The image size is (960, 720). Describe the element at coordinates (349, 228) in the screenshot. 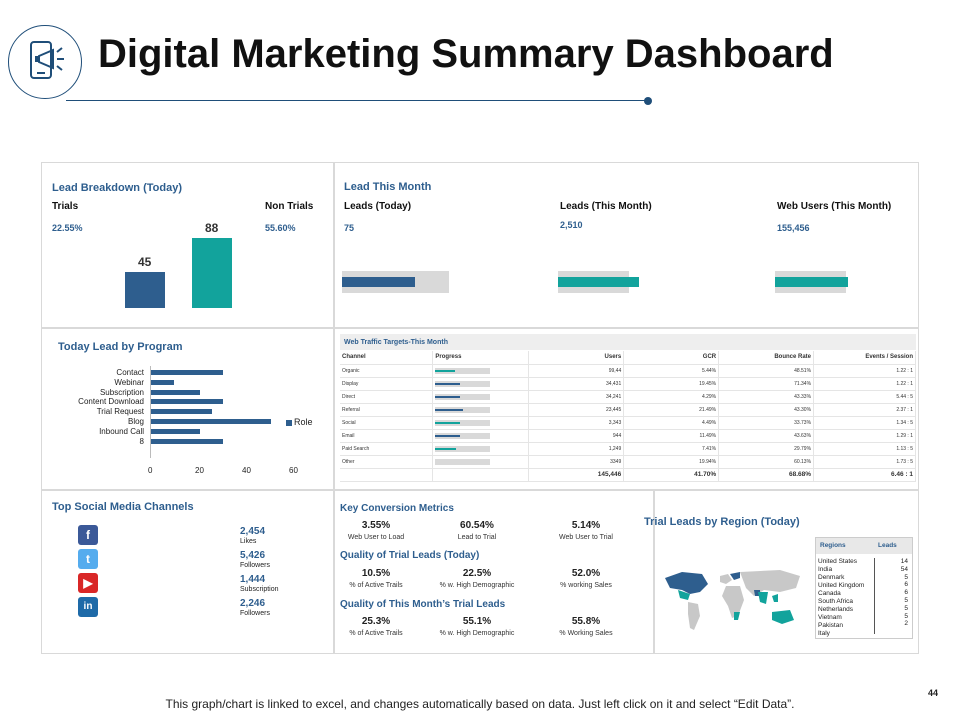

I see `leads-today-value: 75` at that location.